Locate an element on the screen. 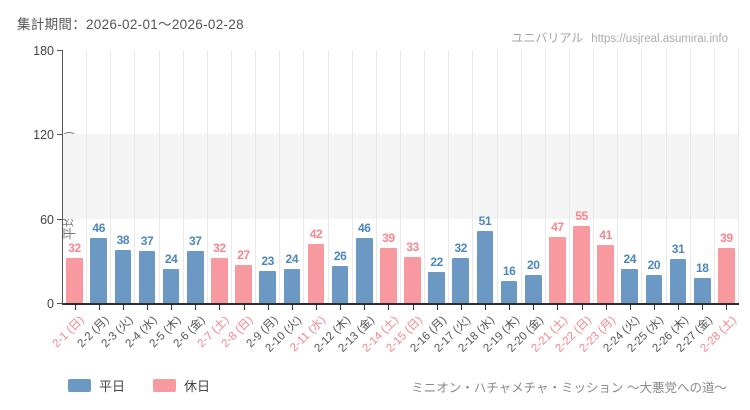 This screenshot has height=410, width=750. period-label: 集計期間：2026-02-01～2026-02-28 is located at coordinates (130, 24).